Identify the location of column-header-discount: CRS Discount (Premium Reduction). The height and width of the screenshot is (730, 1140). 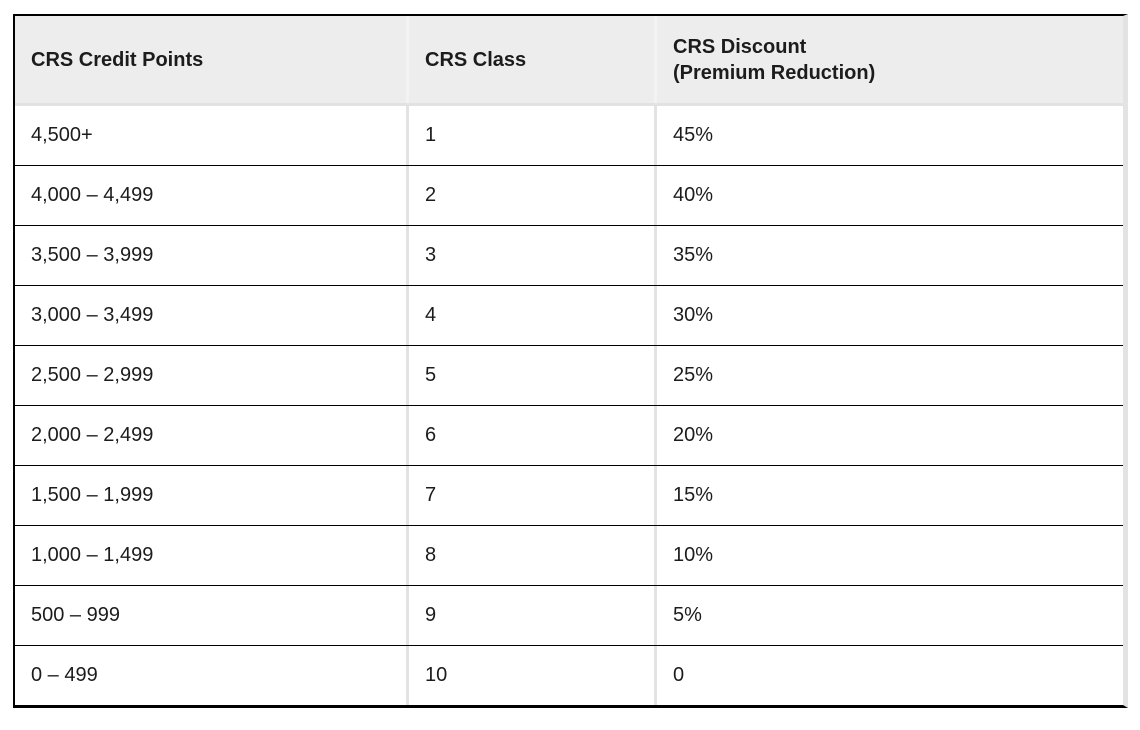
(890, 59).